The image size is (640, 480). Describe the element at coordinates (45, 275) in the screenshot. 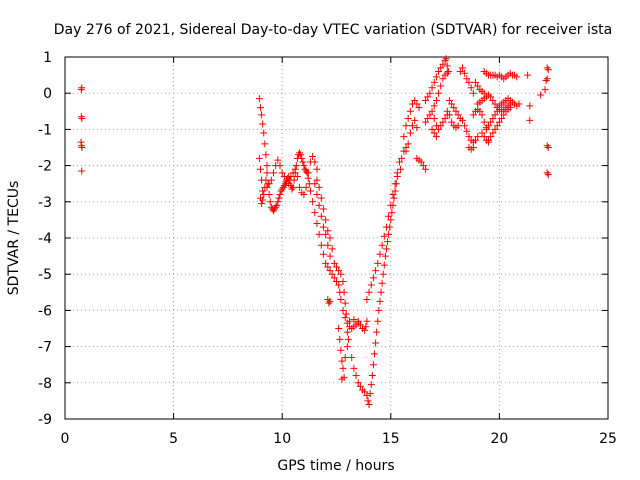

I see `y-tick-label: -5` at that location.